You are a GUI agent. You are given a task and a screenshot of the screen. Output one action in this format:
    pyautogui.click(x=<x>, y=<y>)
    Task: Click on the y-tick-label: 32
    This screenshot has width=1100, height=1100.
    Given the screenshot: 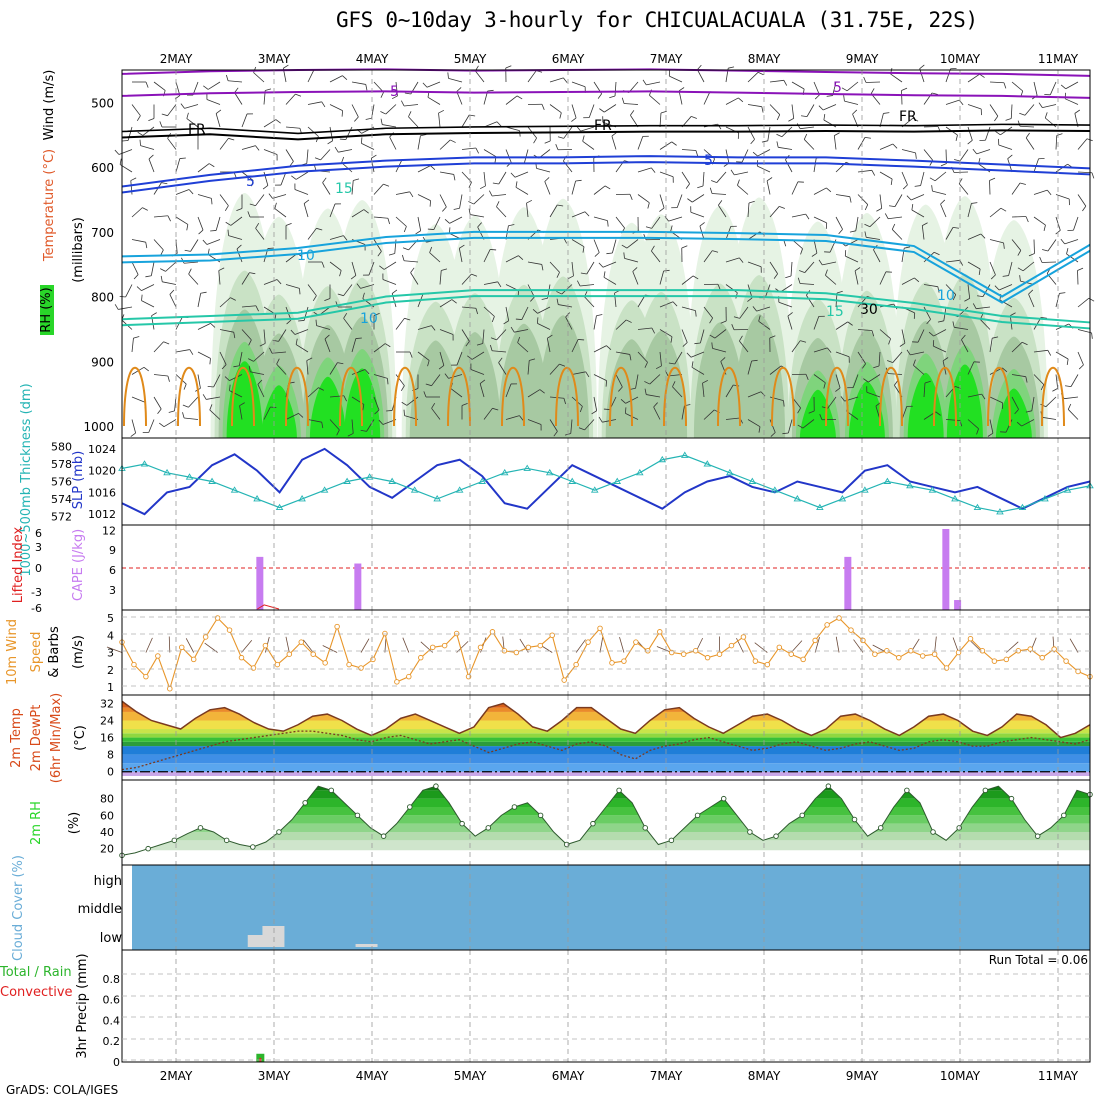 What is the action you would take?
    pyautogui.click(x=107, y=703)
    